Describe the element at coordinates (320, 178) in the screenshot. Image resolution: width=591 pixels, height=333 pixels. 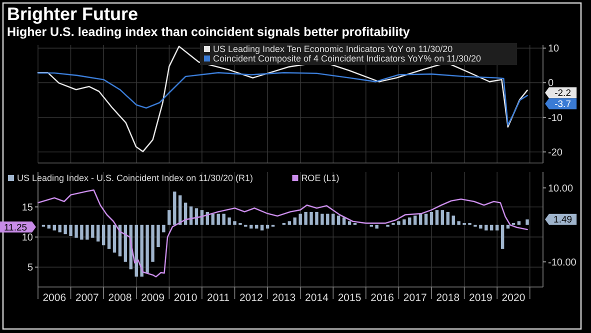
I see `legend-label: ROE (L1)` at that location.